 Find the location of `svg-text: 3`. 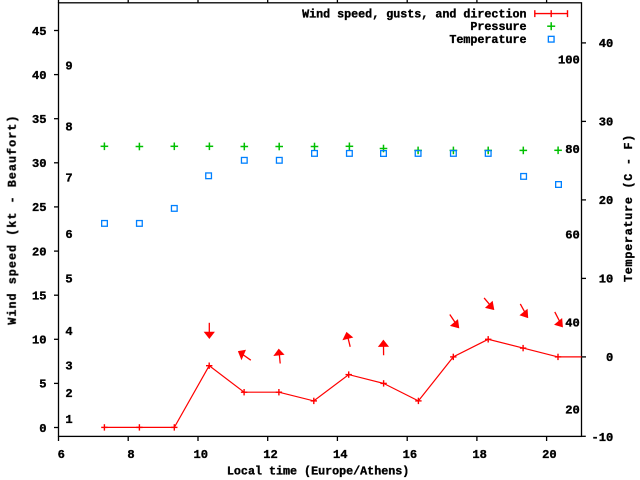

svg-text: 3 is located at coordinates (68, 366).